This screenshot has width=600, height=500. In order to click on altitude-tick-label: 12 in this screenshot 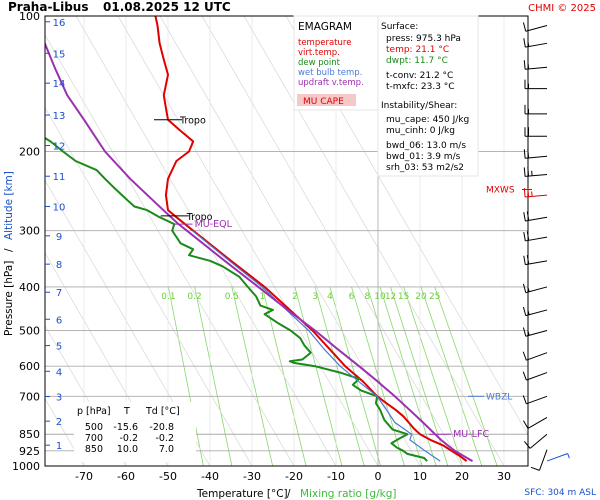, I will do `click(59, 147)`.